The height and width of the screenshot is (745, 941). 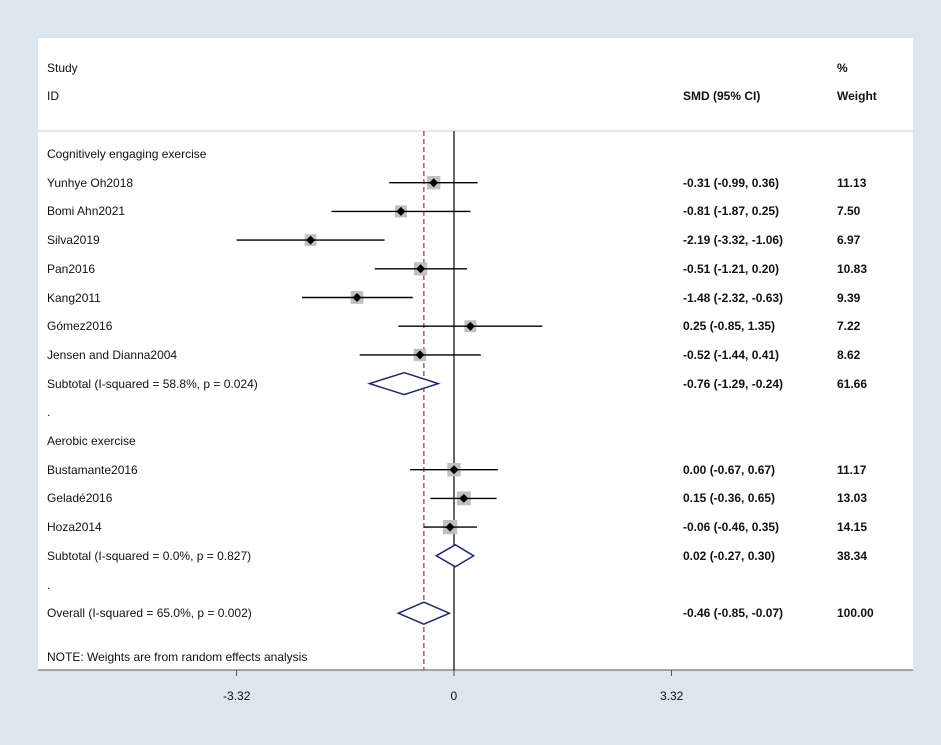 I want to click on study-weight-7: 8.62, so click(x=849, y=354).